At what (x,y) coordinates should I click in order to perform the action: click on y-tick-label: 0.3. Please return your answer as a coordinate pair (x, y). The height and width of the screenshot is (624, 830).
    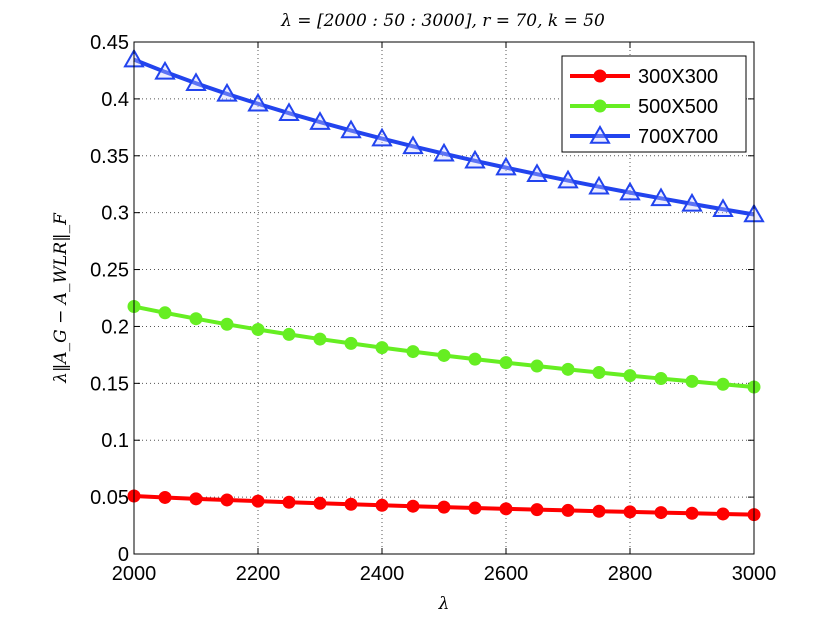
    Looking at the image, I should click on (115, 214).